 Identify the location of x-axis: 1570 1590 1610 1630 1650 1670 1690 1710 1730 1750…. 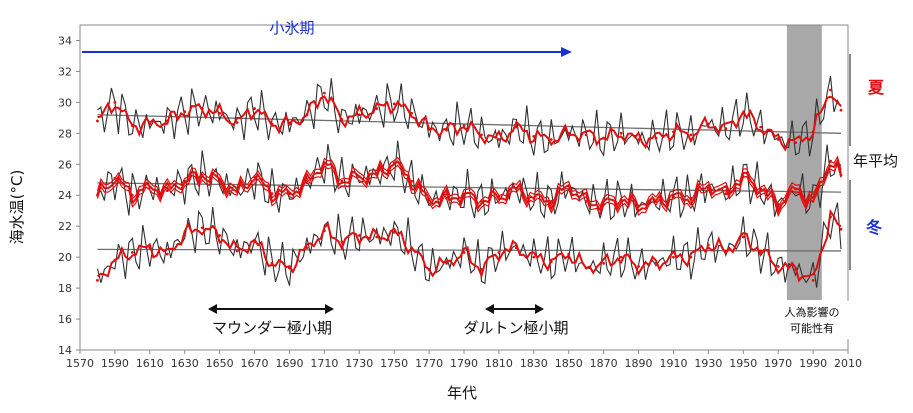
(464, 360).